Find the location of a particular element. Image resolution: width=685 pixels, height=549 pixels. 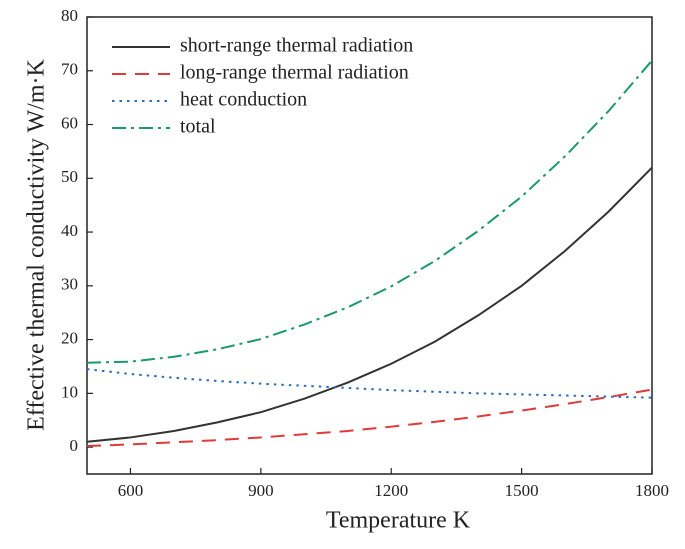

y-tick-label: 20 is located at coordinates (69, 337).